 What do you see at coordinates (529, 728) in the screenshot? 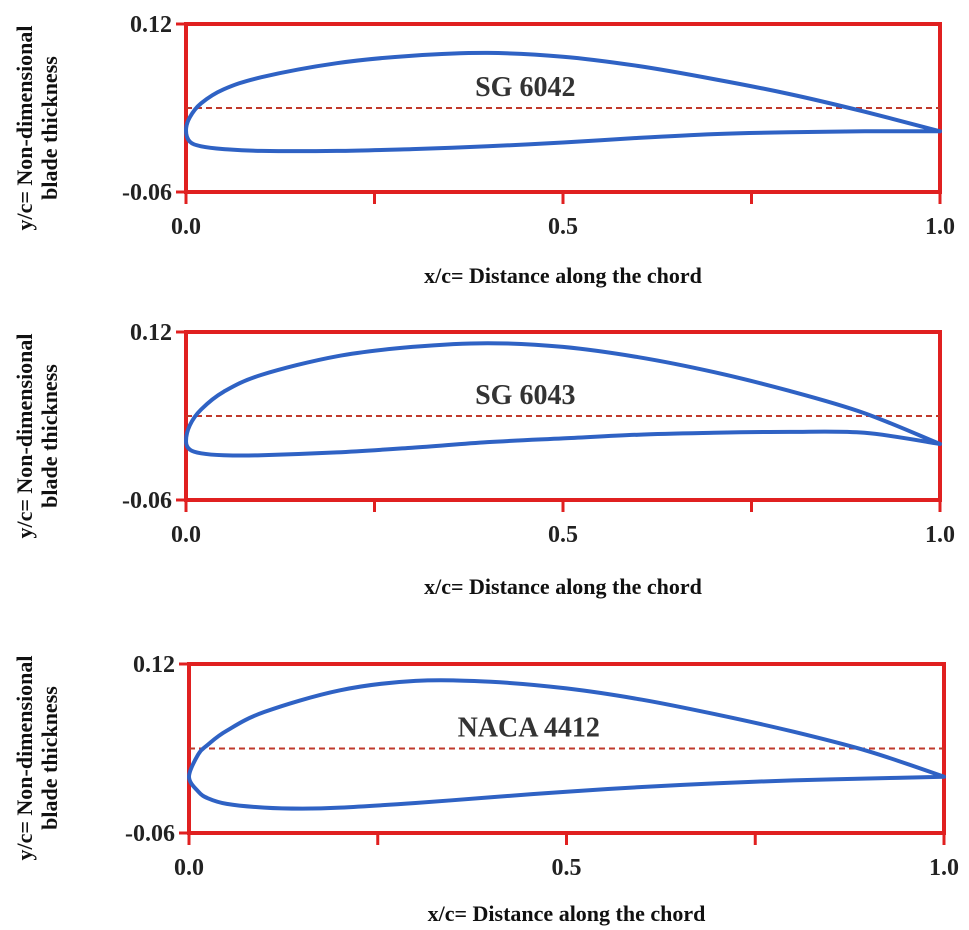
I see `airfoil-name-label: NACA 4412` at bounding box center [529, 728].